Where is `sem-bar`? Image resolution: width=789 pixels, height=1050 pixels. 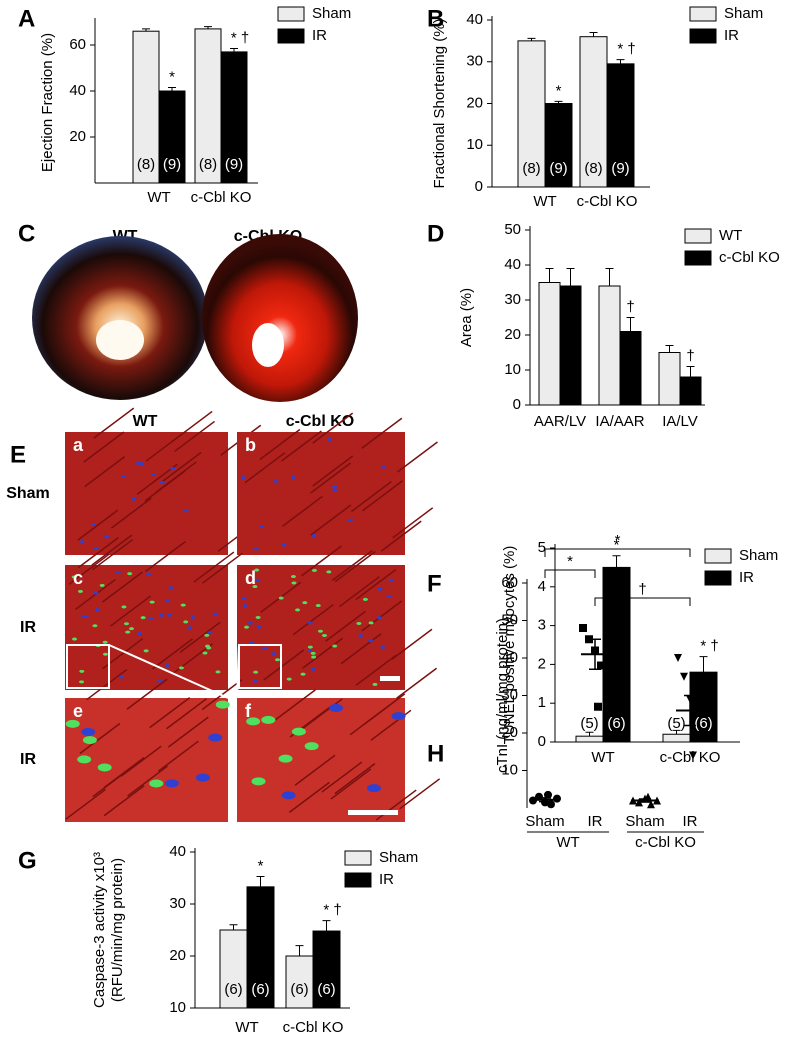 sem-bar is located at coordinates (645, 800).